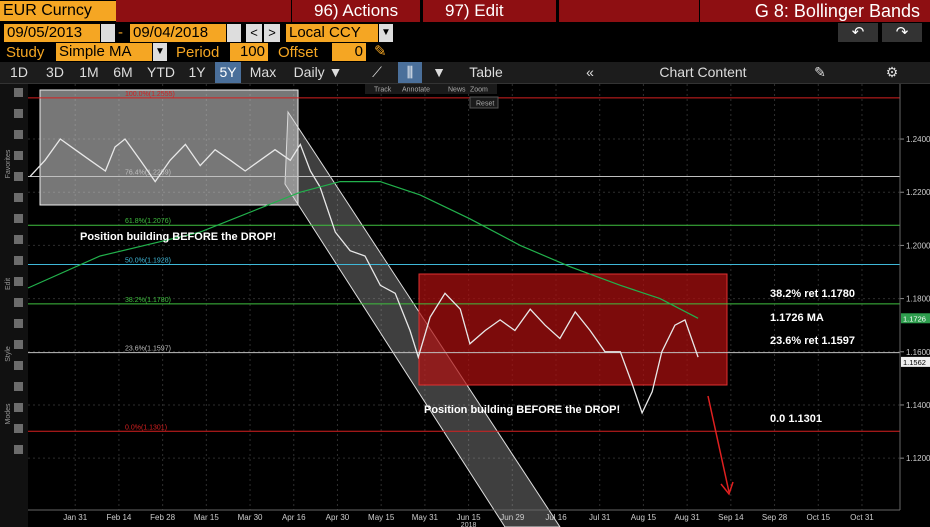 The width and height of the screenshot is (930, 527). I want to click on x-tick-label: Feb 28, so click(162, 517).